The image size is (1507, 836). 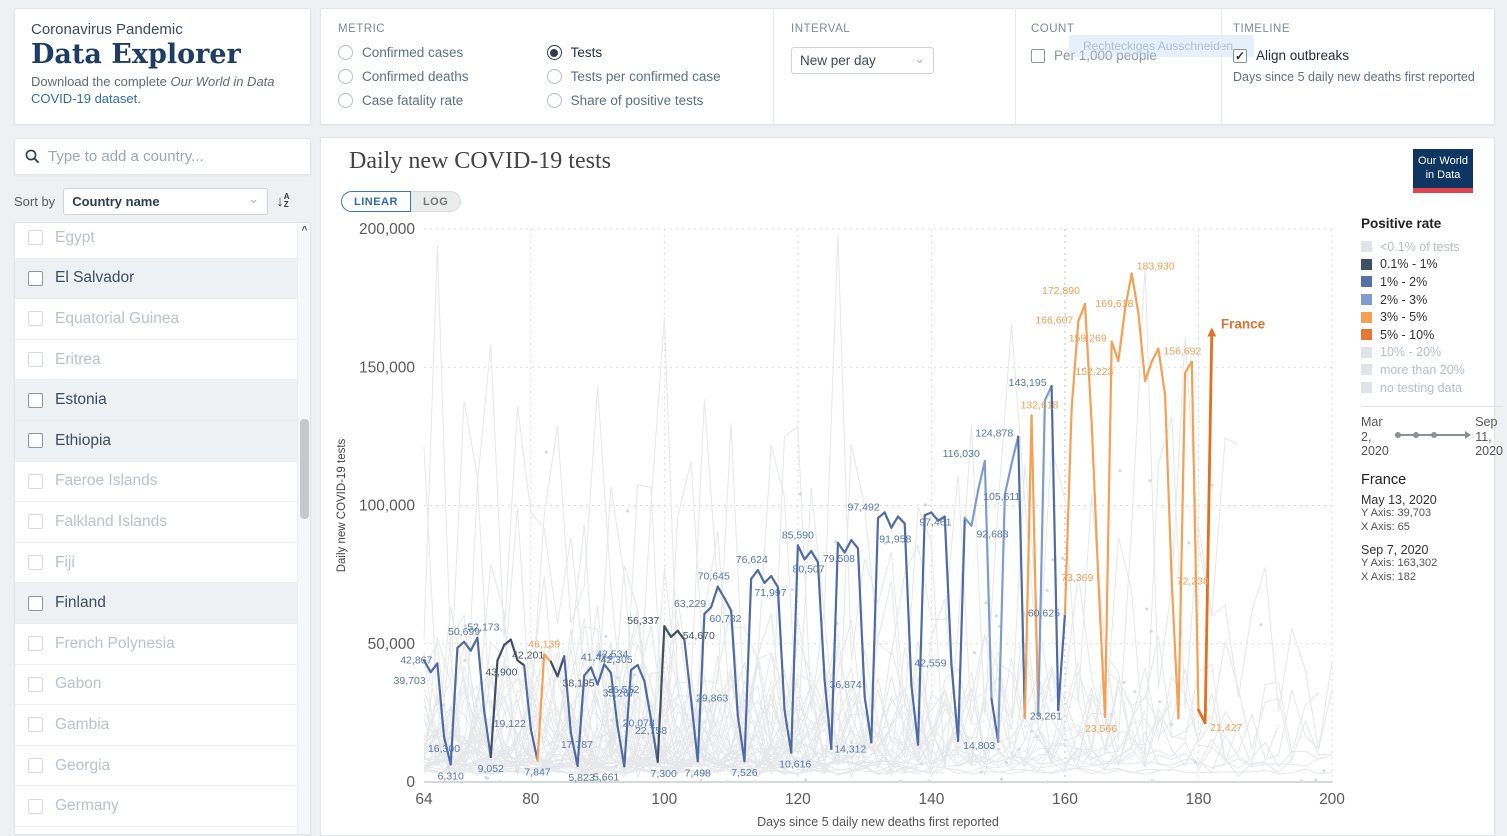 What do you see at coordinates (222, 81) in the screenshot?
I see `explorer-subtitle-brand: Our World in Data` at bounding box center [222, 81].